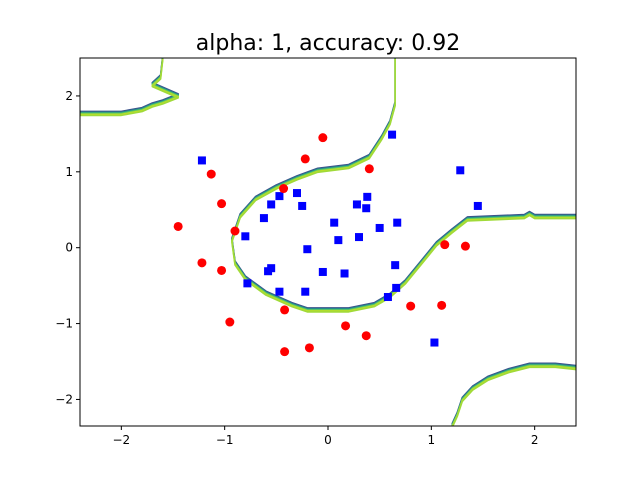 Image resolution: width=640 pixels, height=480 pixels. Describe the element at coordinates (69, 172) in the screenshot. I see `y-tick-label: 1` at that location.